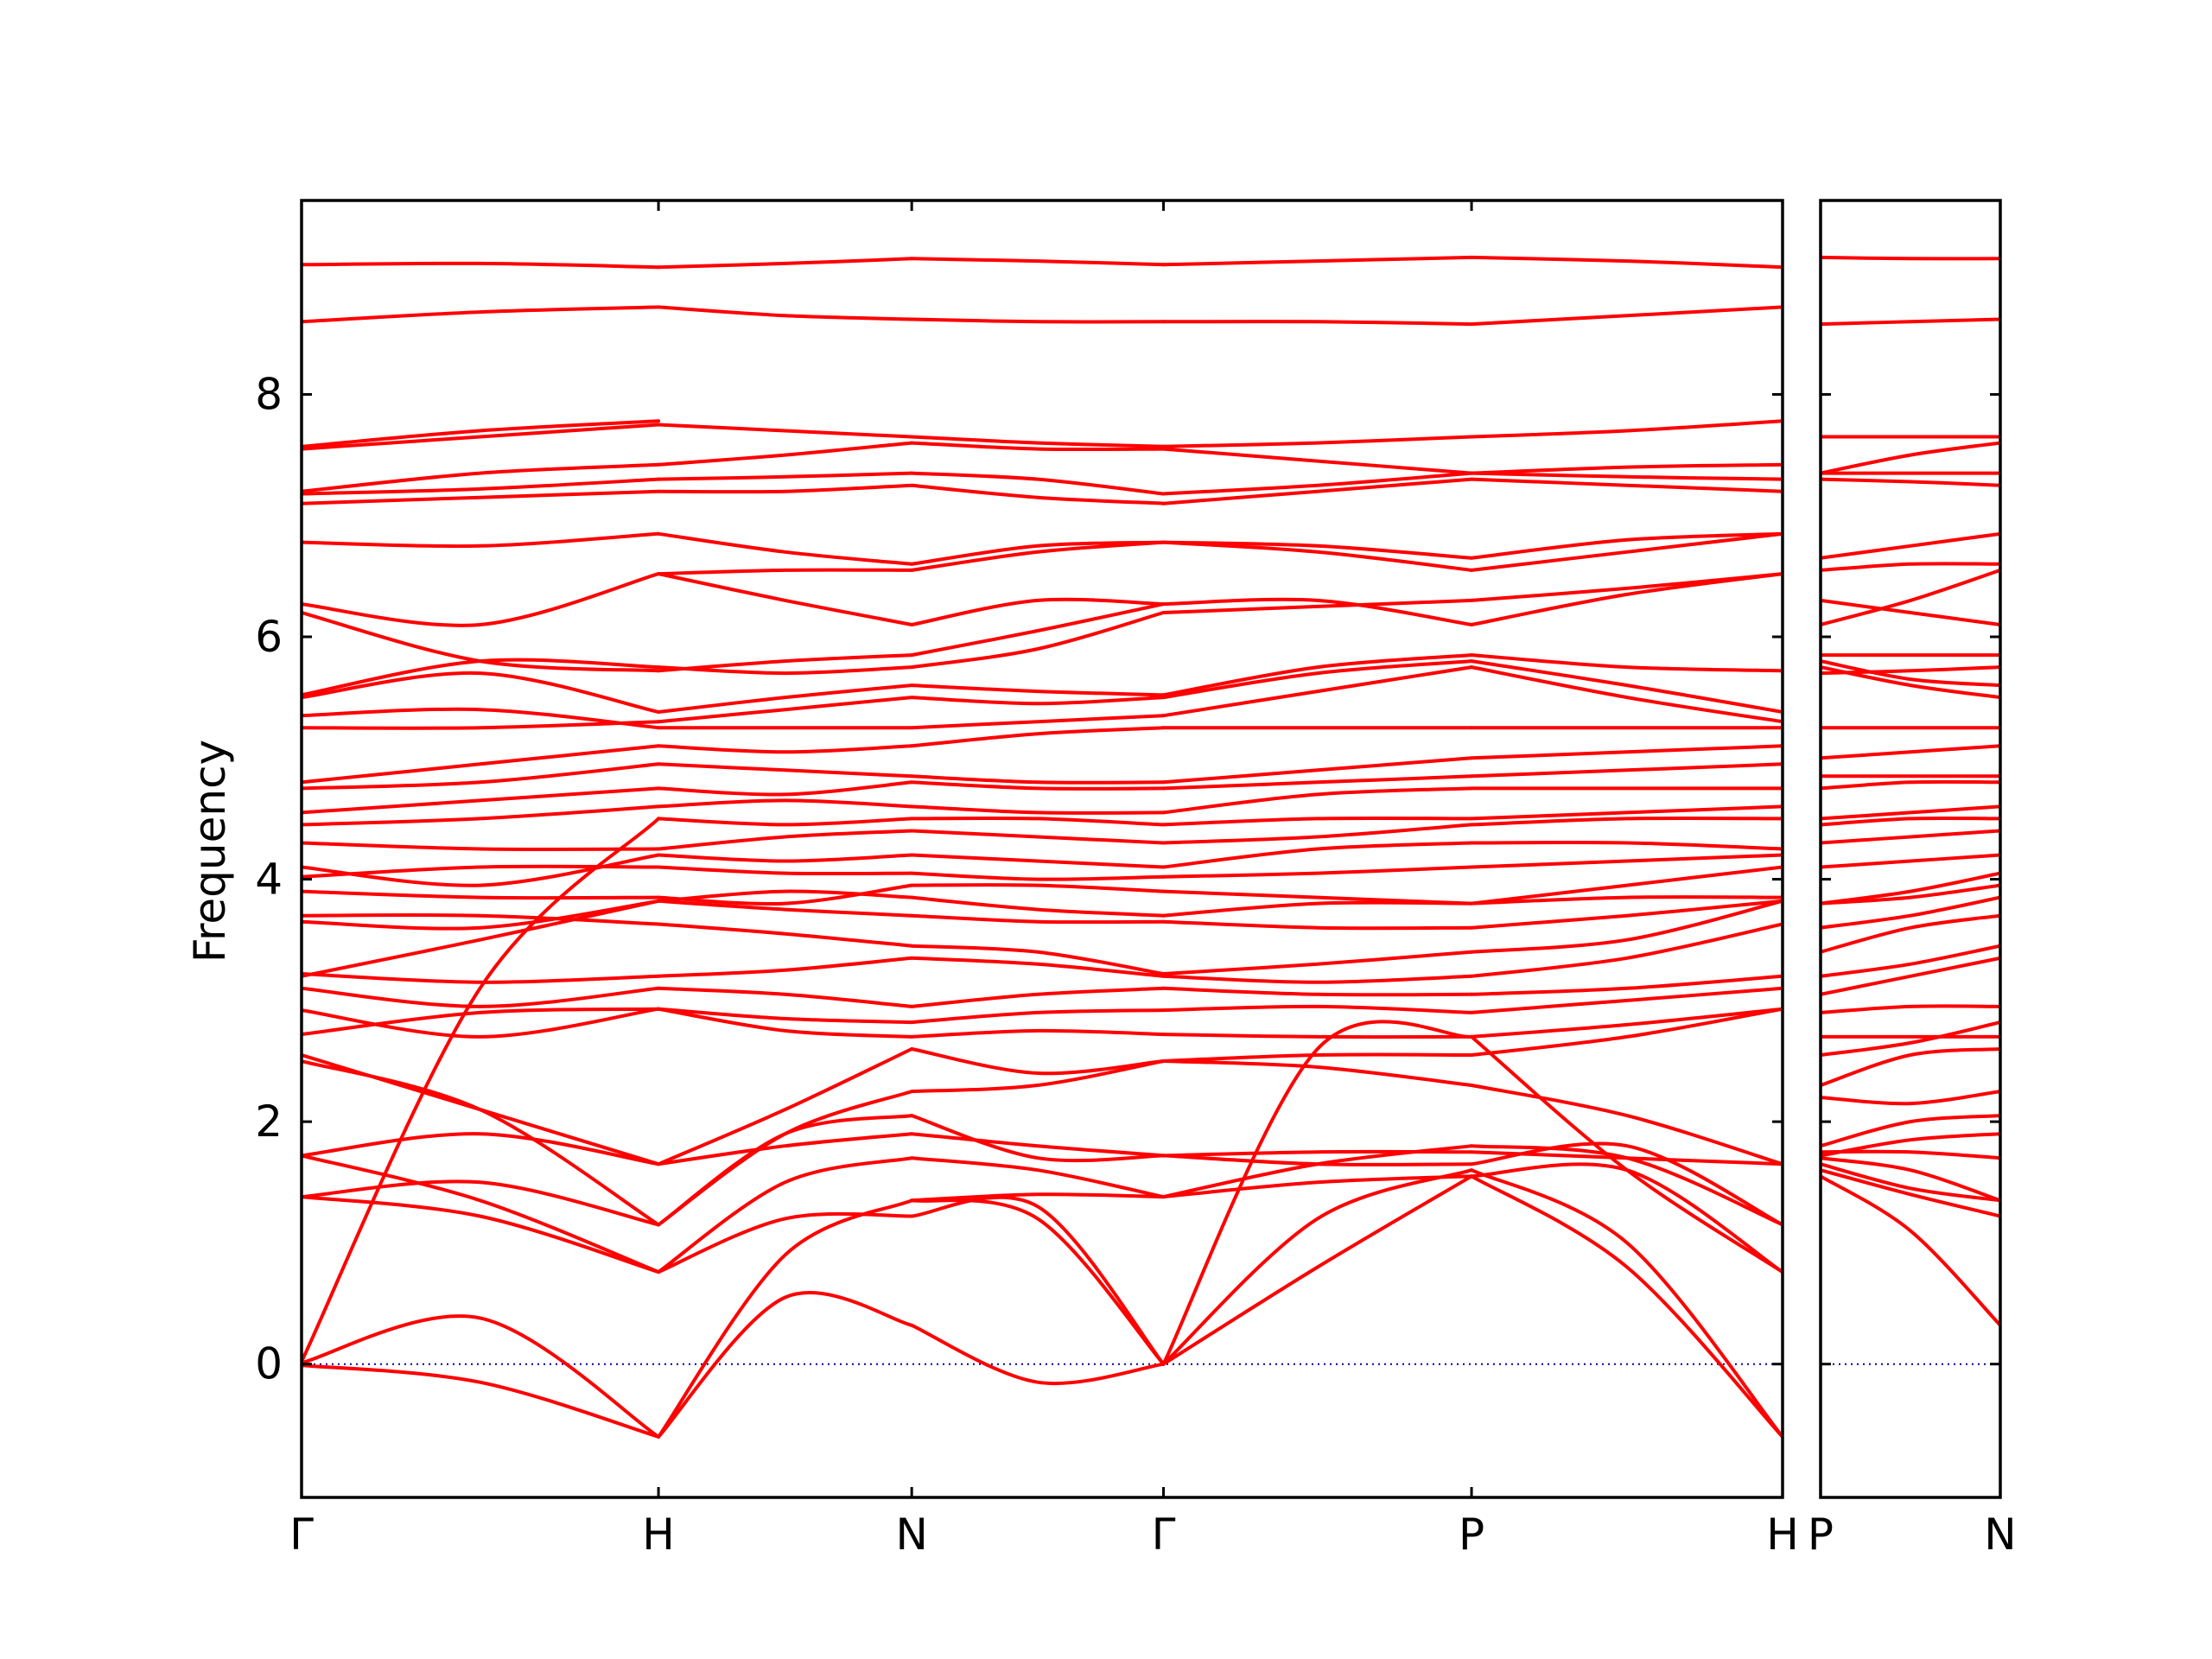 The image size is (2212, 1659). I want to click on x-tick-label: H, so click(658, 1535).